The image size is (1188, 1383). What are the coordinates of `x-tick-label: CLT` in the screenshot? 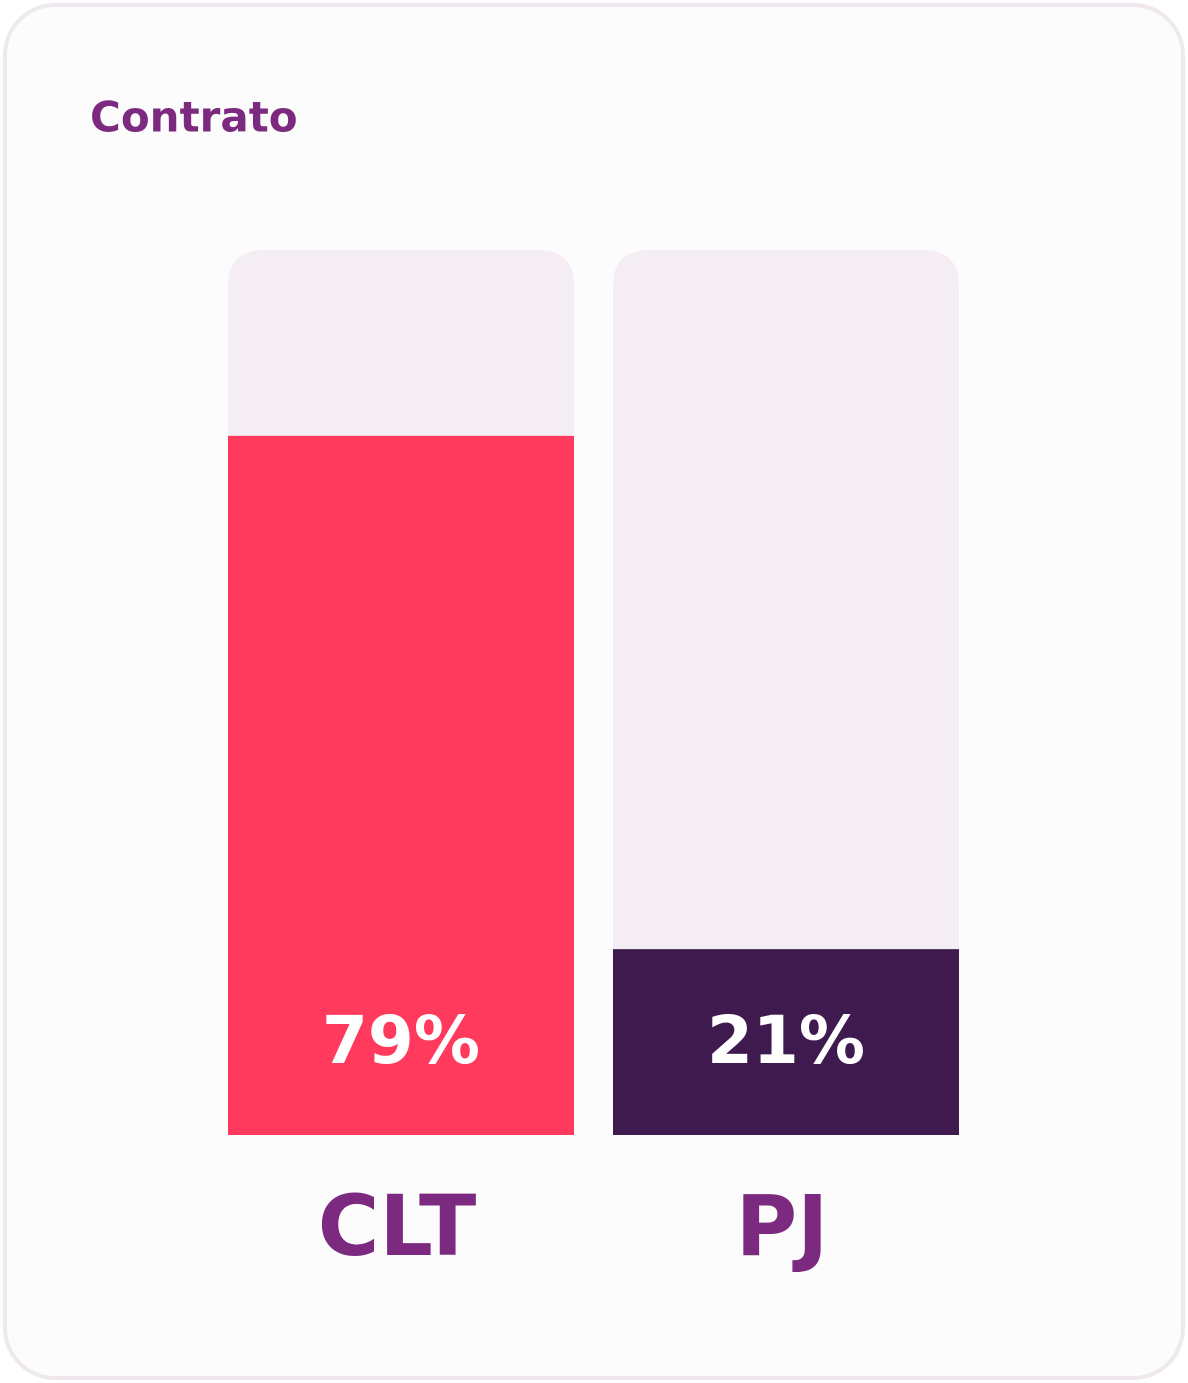 It's located at (397, 1226).